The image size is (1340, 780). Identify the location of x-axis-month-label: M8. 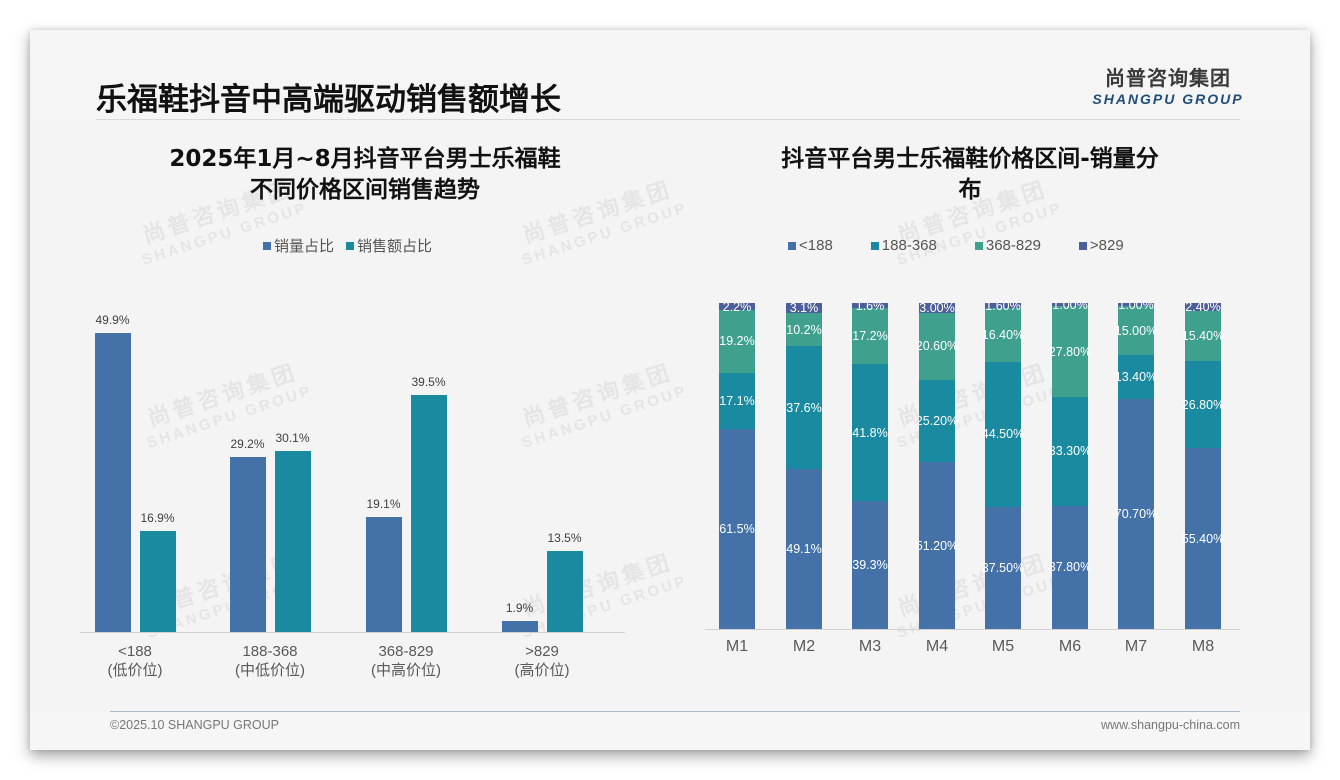
(1203, 646).